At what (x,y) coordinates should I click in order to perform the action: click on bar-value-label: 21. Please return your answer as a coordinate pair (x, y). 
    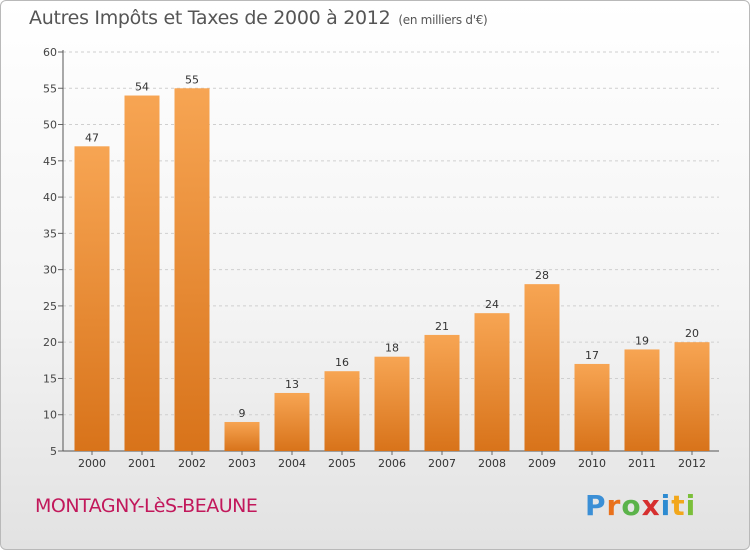
    Looking at the image, I should click on (442, 326).